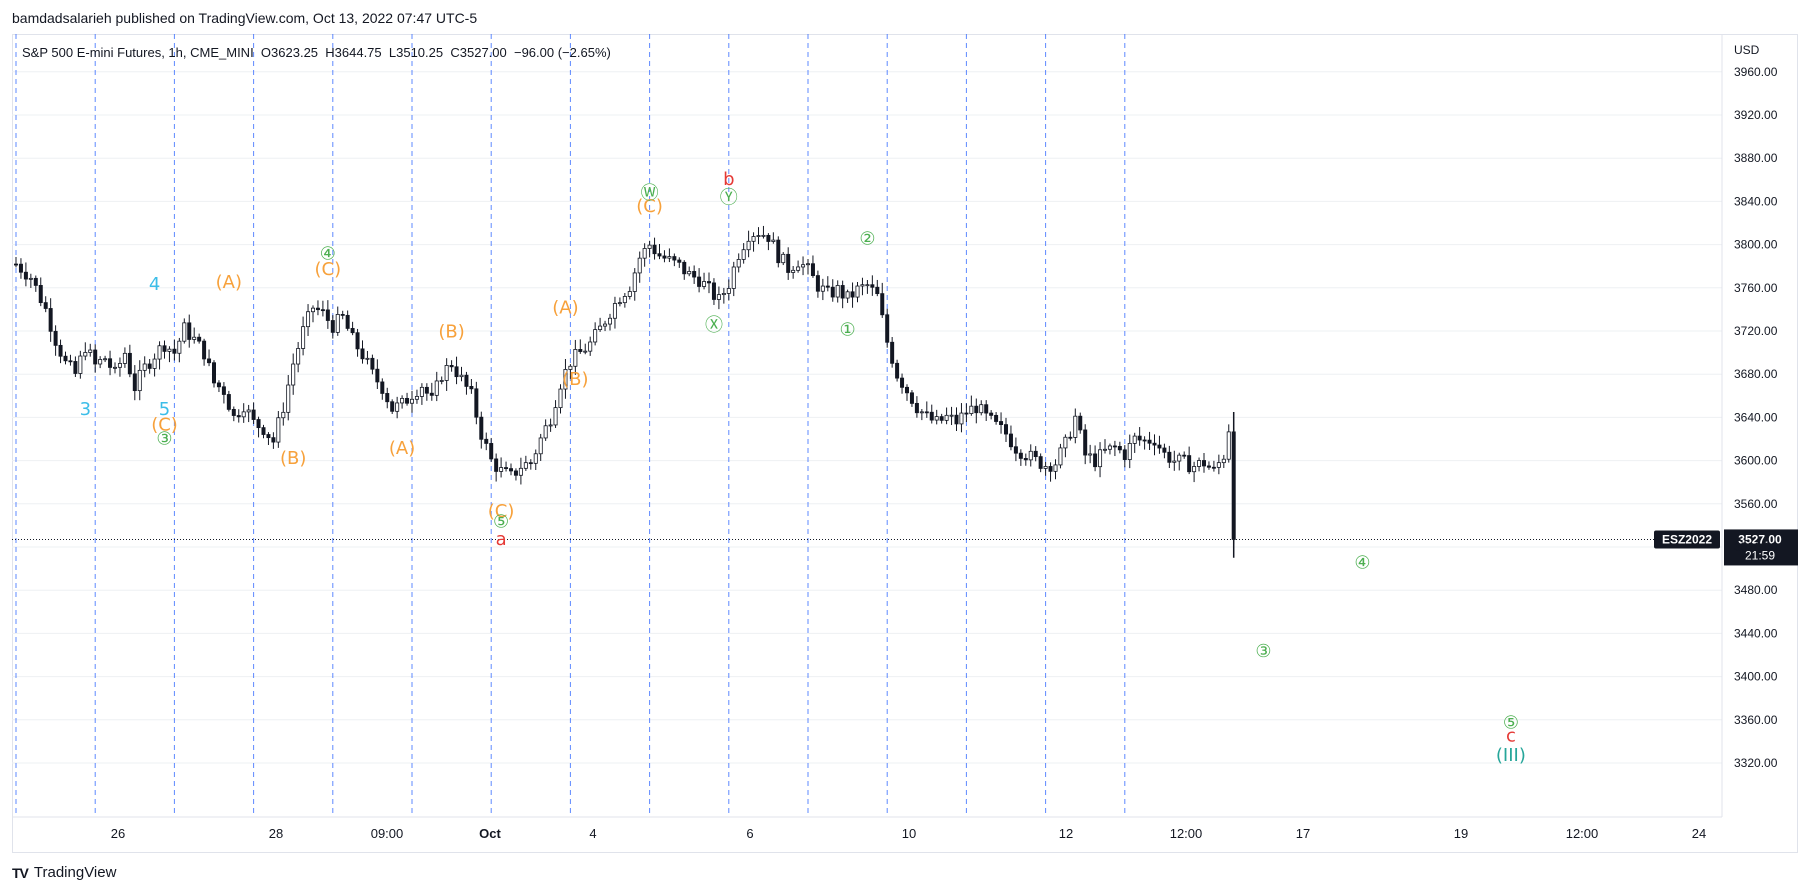 The width and height of the screenshot is (1814, 896). Describe the element at coordinates (749, 833) in the screenshot. I see `x-tick-label: 6` at that location.